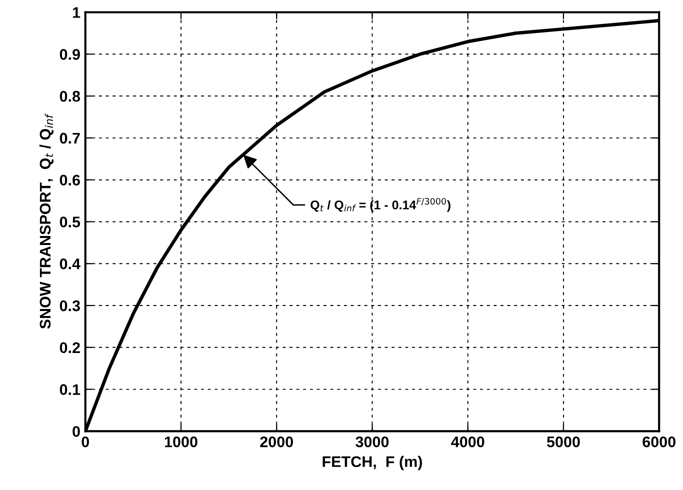 The image size is (683, 490). Describe the element at coordinates (70, 389) in the screenshot. I see `y-tick-label: 0.1` at that location.